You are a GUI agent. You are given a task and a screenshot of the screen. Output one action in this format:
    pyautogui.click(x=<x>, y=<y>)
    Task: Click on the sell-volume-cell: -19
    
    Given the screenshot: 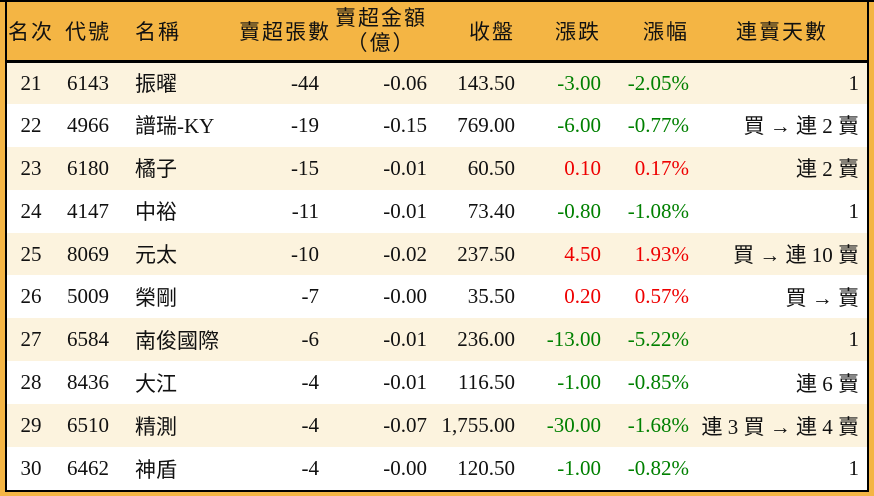 What is the action you would take?
    pyautogui.click(x=305, y=124)
    